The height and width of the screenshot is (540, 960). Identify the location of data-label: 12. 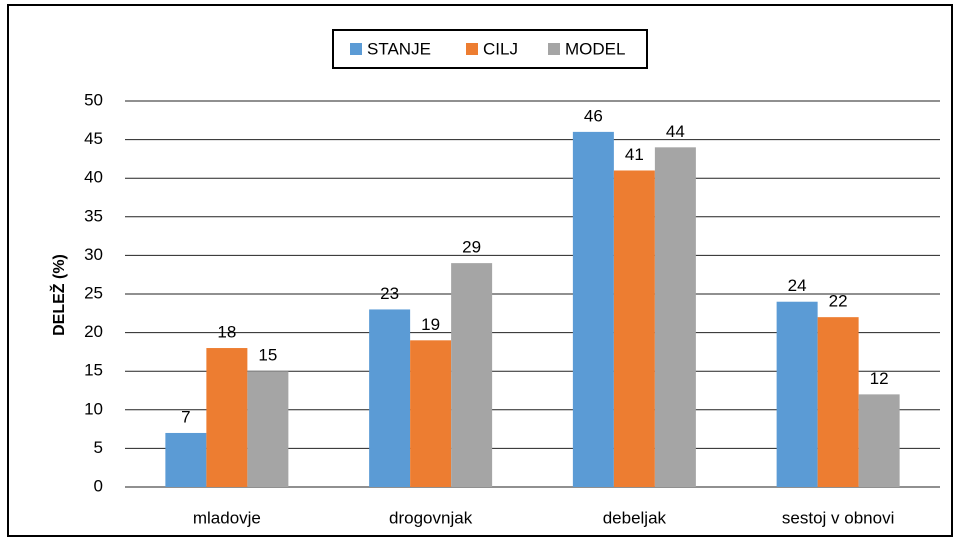
(879, 378).